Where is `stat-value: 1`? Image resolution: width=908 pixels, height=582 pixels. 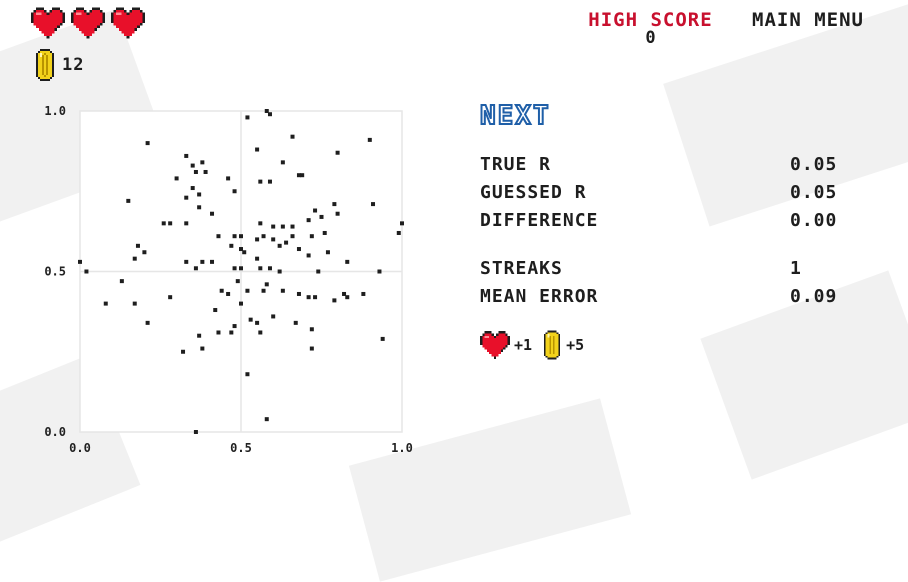
stat-value: 1 is located at coordinates (796, 268).